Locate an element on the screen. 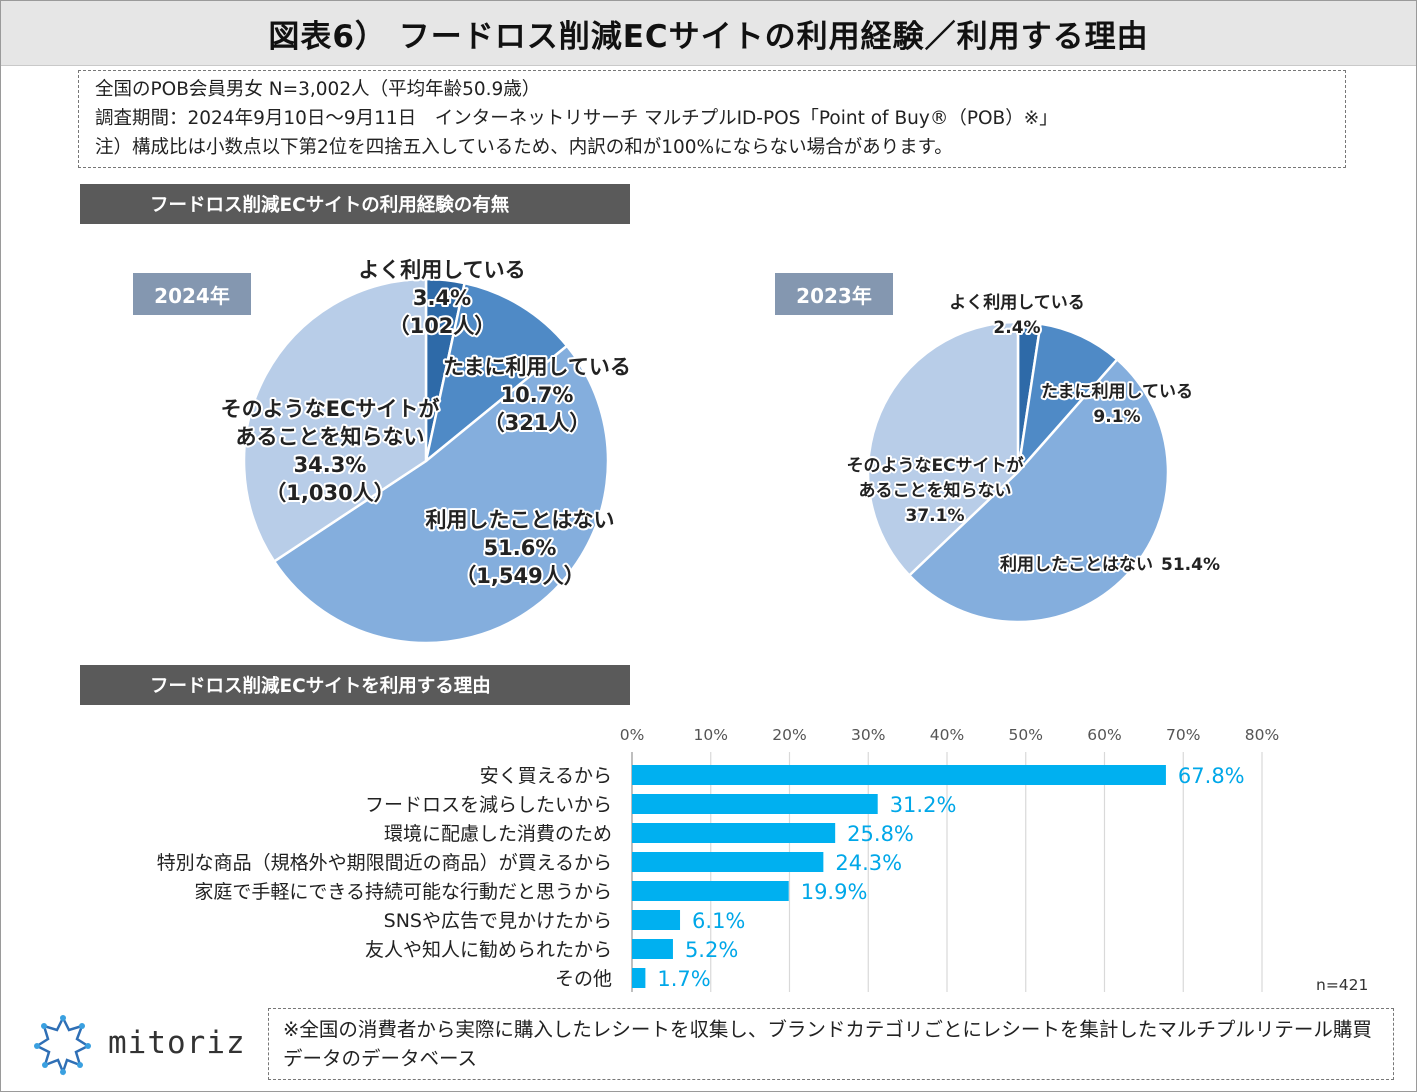  logo-wordmark: mitoriz is located at coordinates (177, 1043).